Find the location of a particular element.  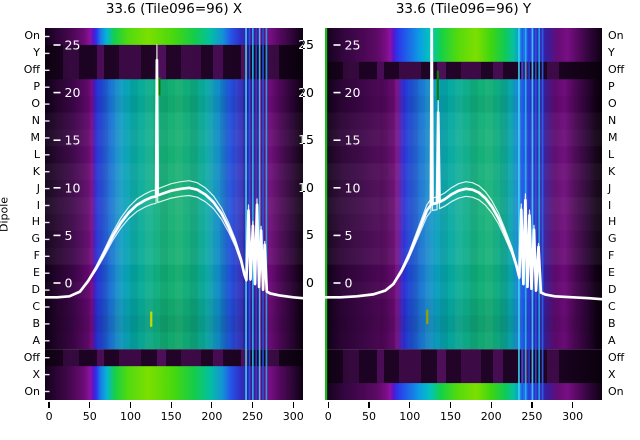

dipole-row-label: On is located at coordinates (616, 36).